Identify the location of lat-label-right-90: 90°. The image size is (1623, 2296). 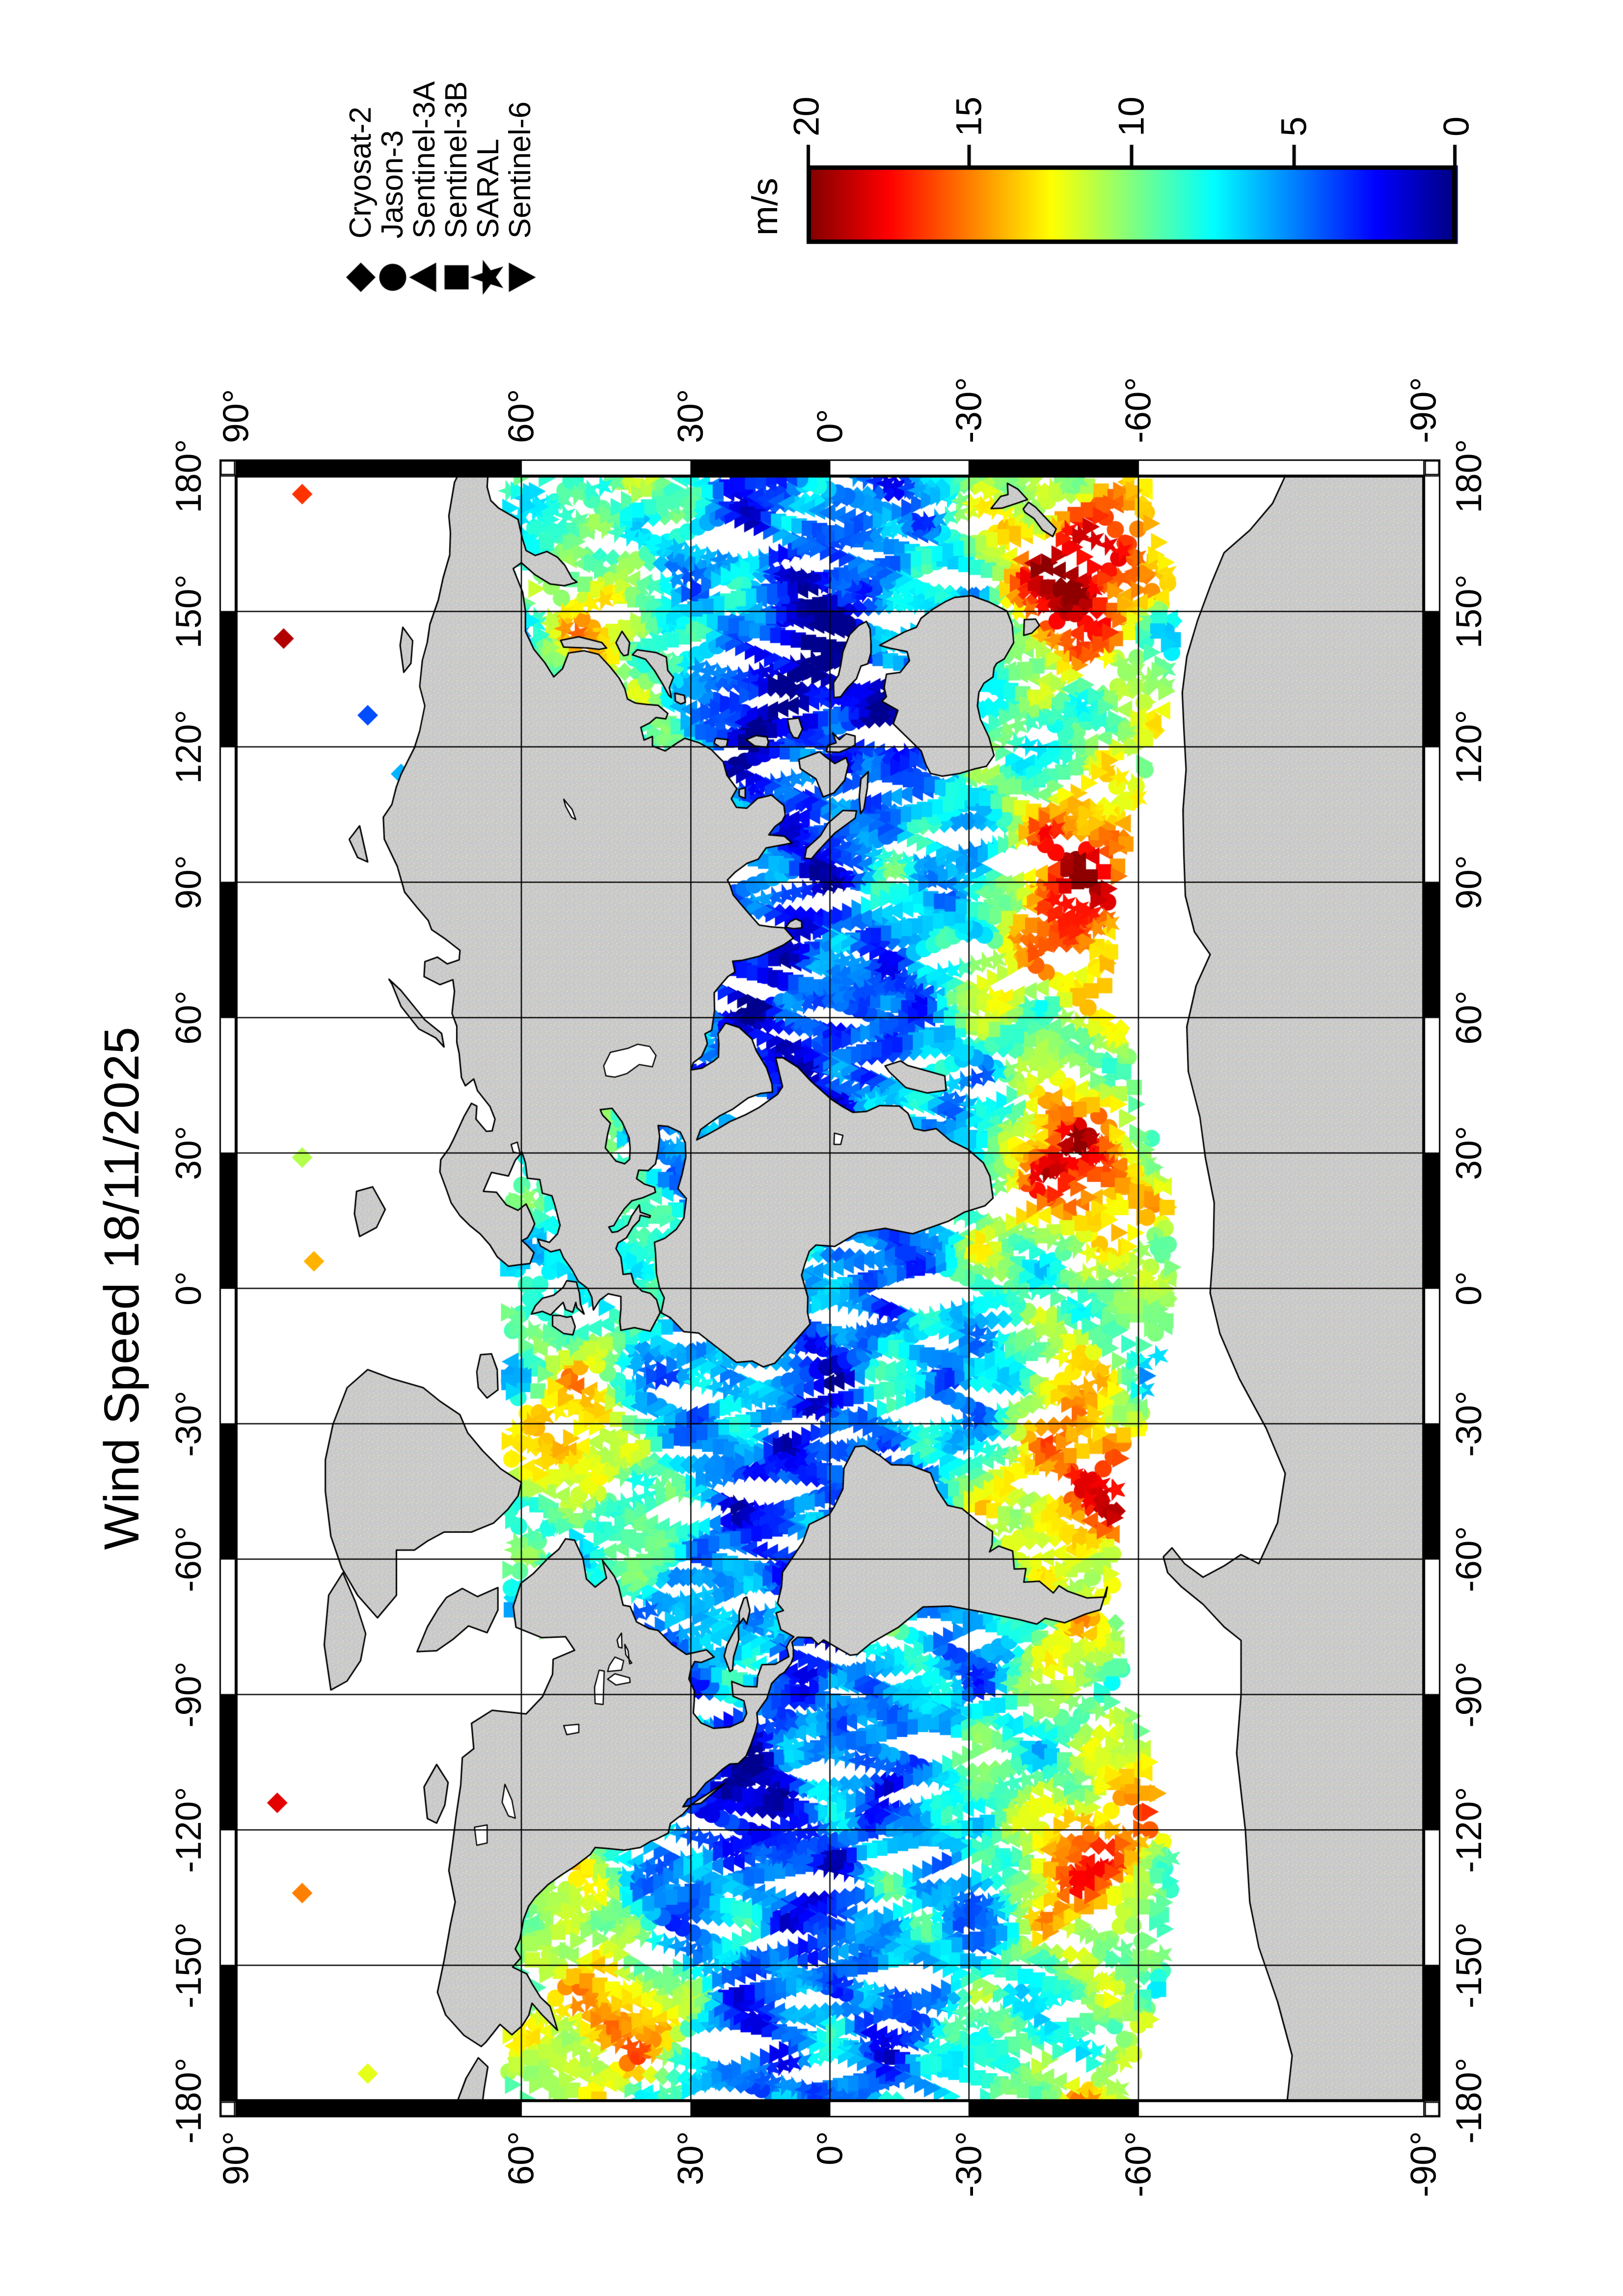
(236, 416).